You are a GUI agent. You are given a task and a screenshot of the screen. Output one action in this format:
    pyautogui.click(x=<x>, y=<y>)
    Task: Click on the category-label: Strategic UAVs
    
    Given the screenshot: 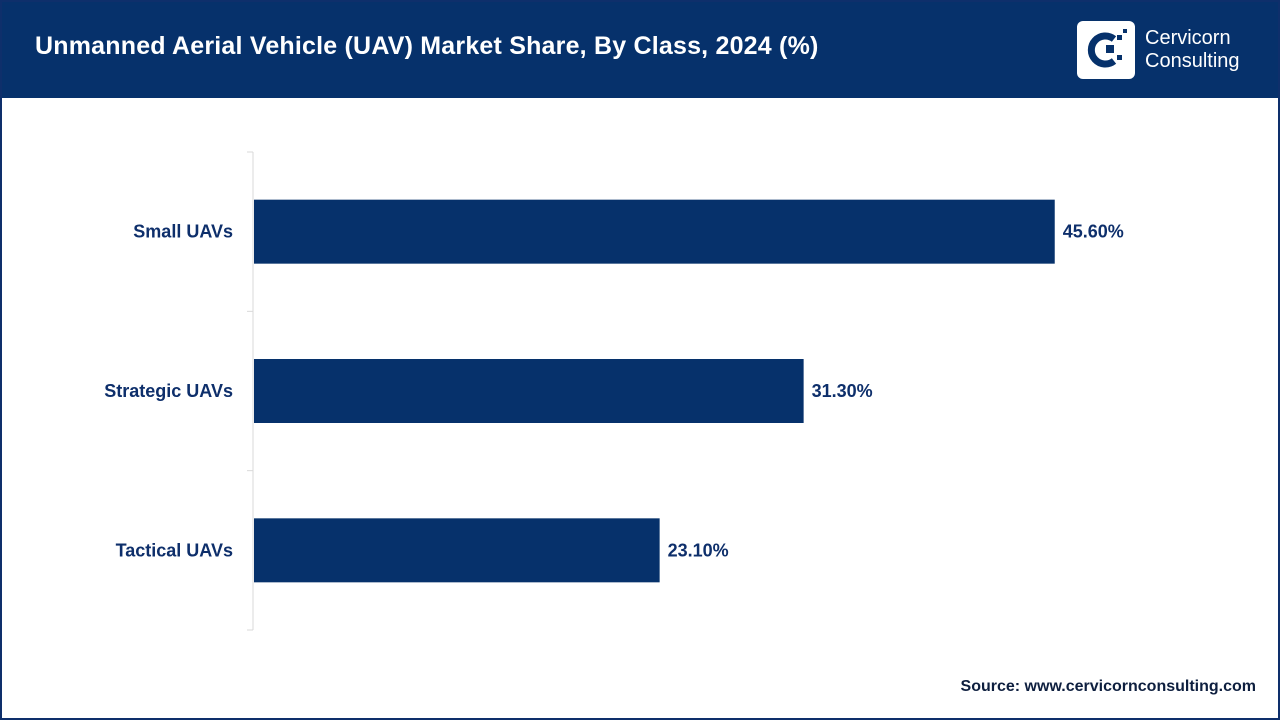 What is the action you would take?
    pyautogui.click(x=168, y=391)
    